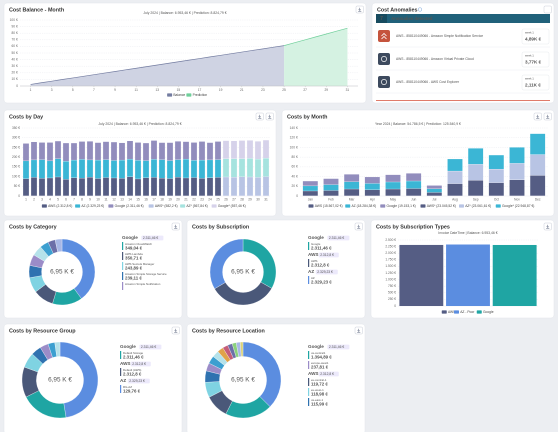  What do you see at coordinates (384, 82) in the screenshot?
I see `icon-glyph` at bounding box center [384, 82].